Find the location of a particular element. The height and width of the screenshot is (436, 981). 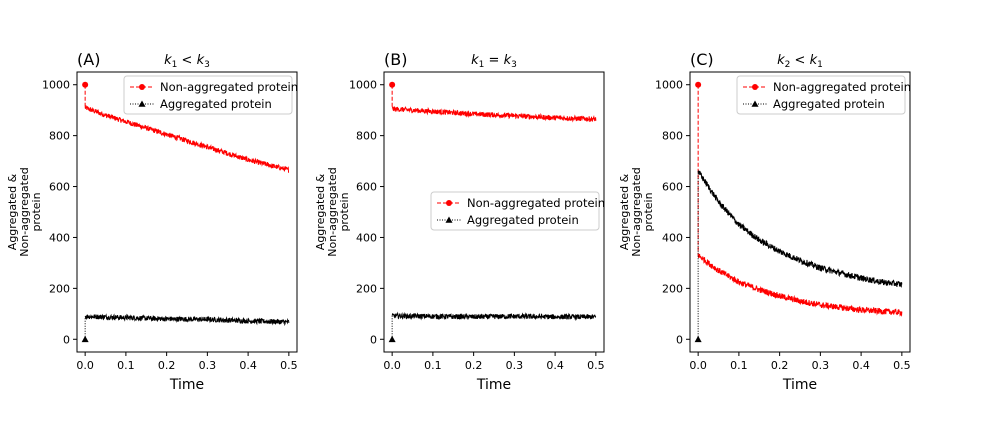

panel-label: (B) is located at coordinates (395, 59).